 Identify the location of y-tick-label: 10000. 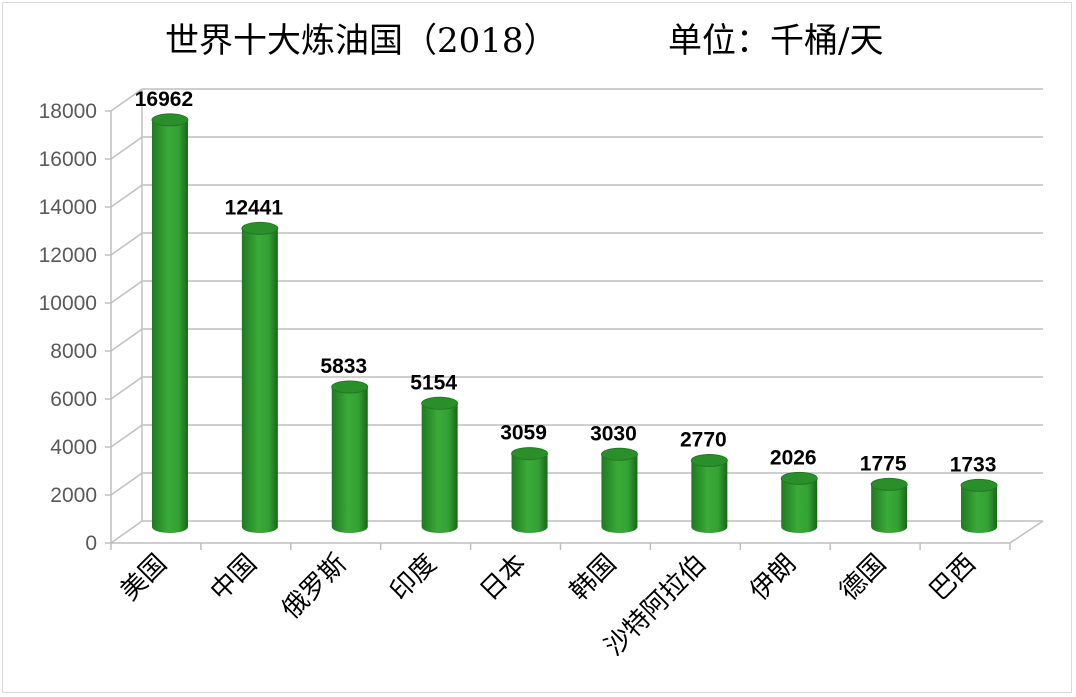
(68, 303).